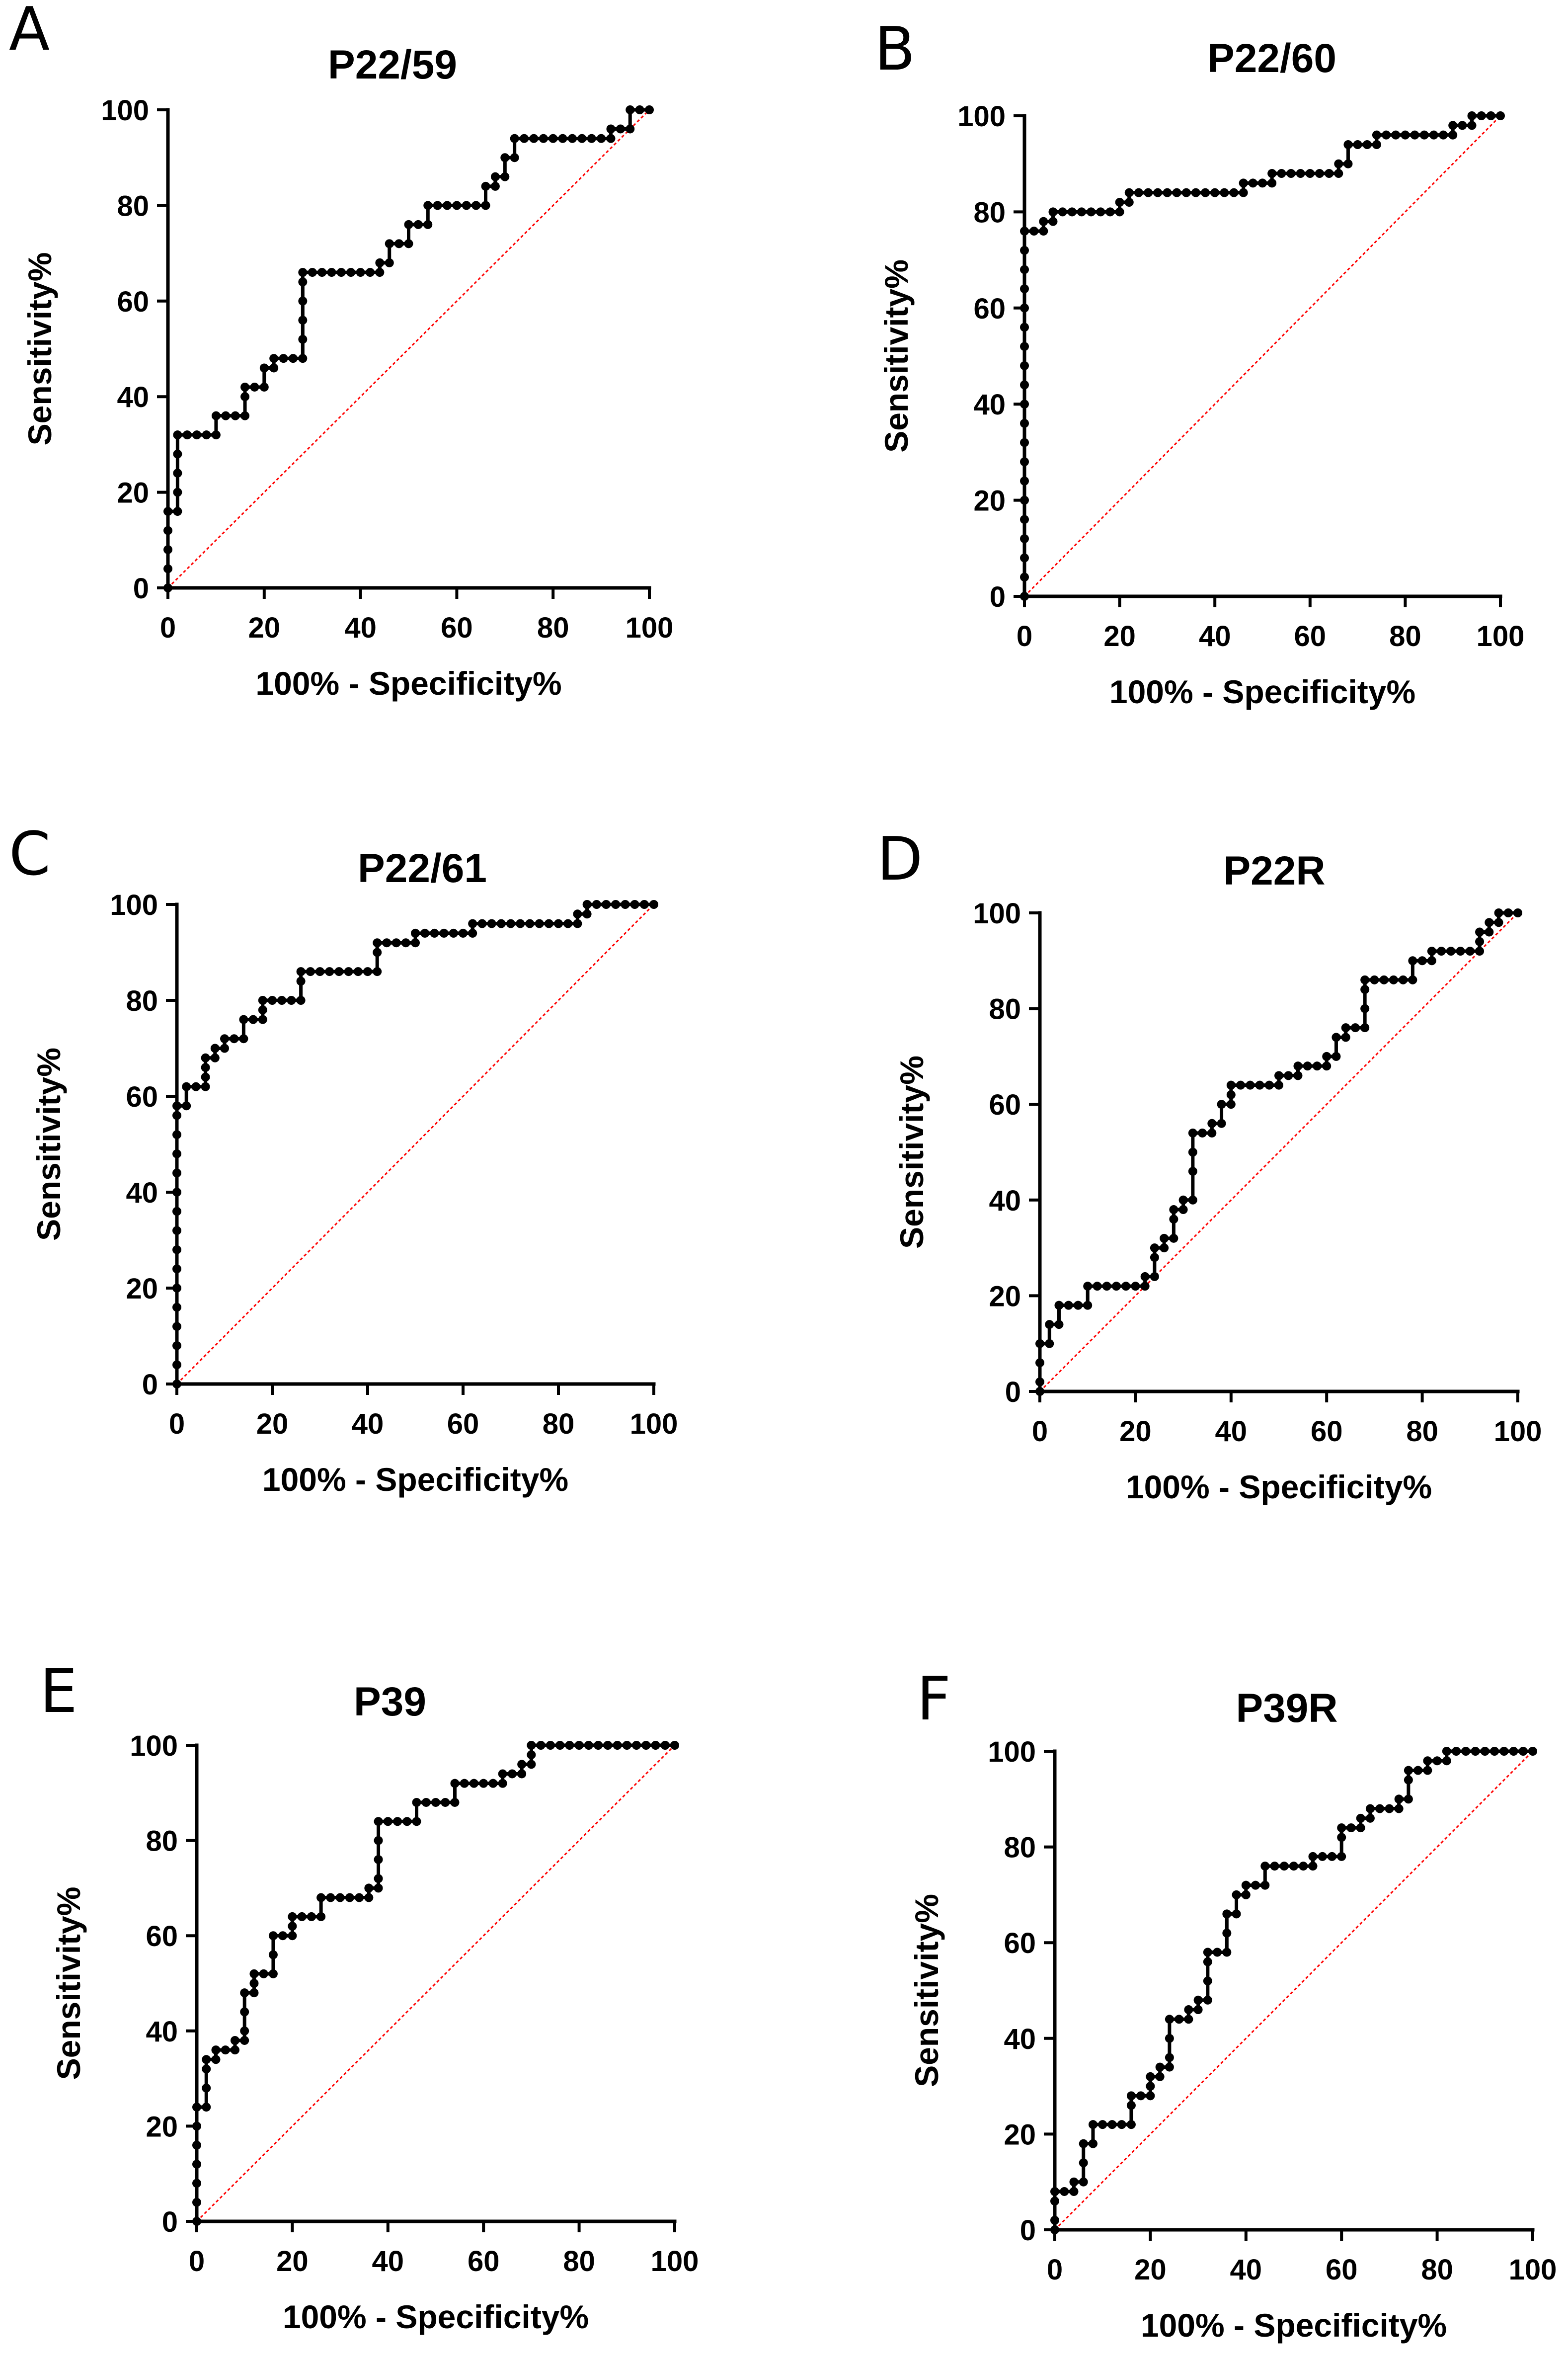 The width and height of the screenshot is (1568, 2361). What do you see at coordinates (59, 1692) in the screenshot?
I see `panel-letter: E` at bounding box center [59, 1692].